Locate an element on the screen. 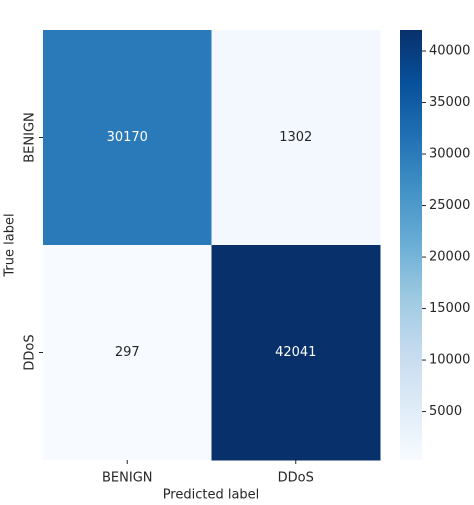 This screenshot has width=474, height=505. cell-value-label: 30170 is located at coordinates (127, 137).